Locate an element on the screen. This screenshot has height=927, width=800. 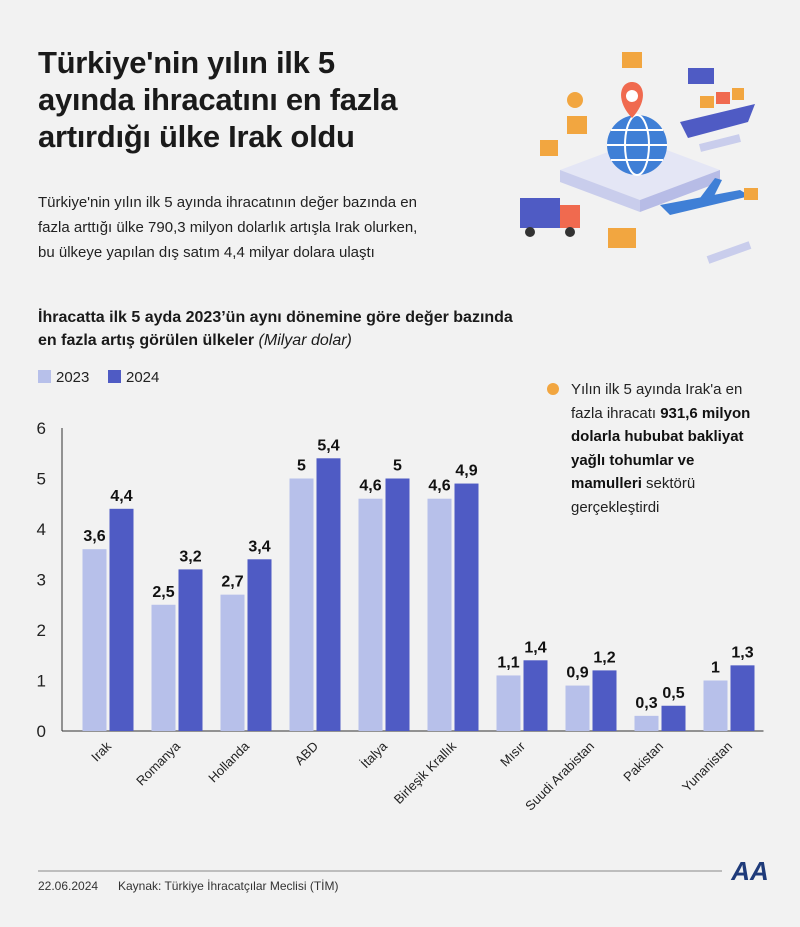
y-tick-label: 0 is located at coordinates (41, 731).